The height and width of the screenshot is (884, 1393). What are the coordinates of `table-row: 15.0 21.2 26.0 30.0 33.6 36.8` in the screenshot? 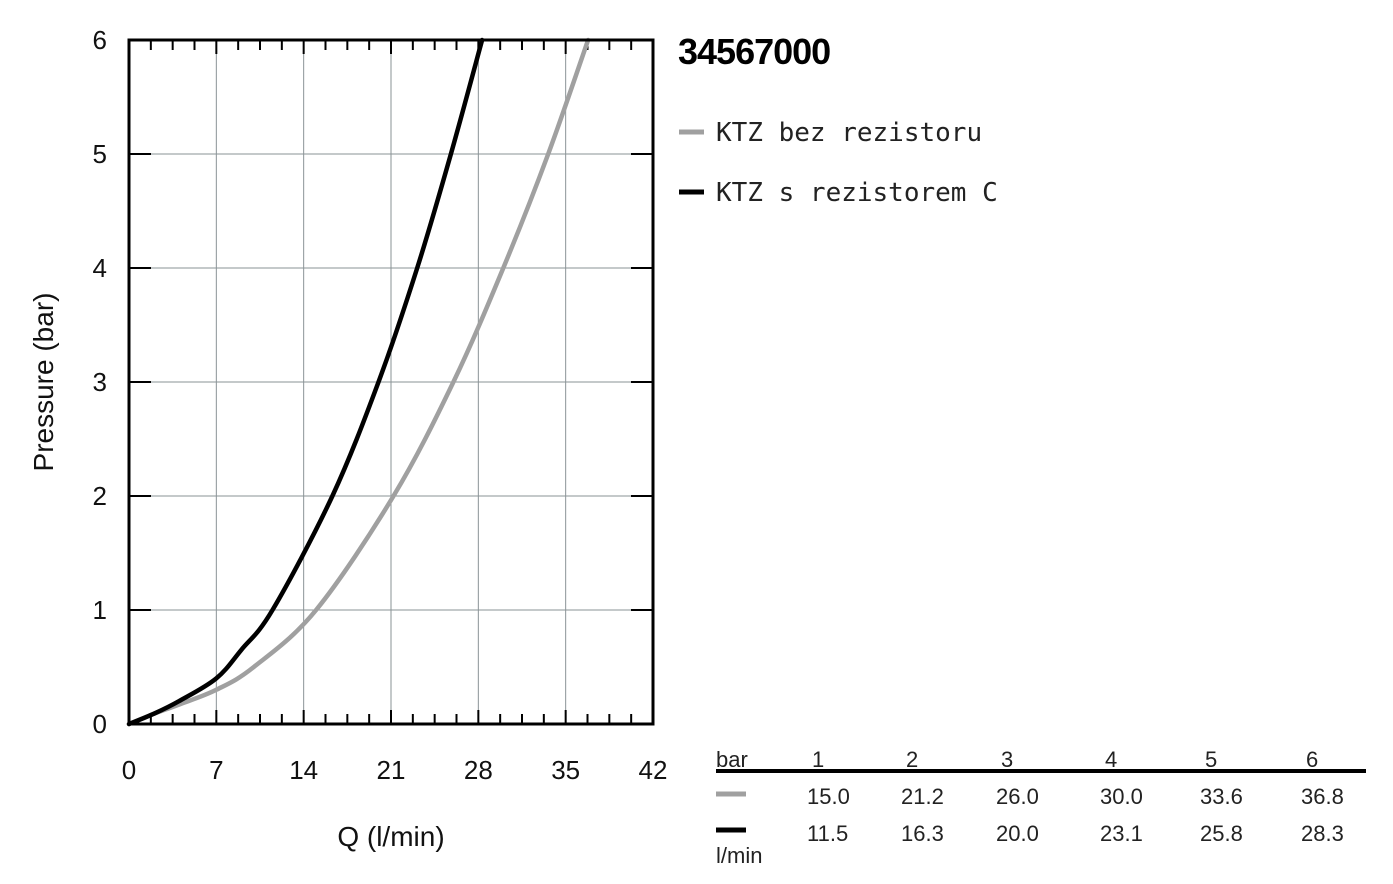 It's located at (1075, 796).